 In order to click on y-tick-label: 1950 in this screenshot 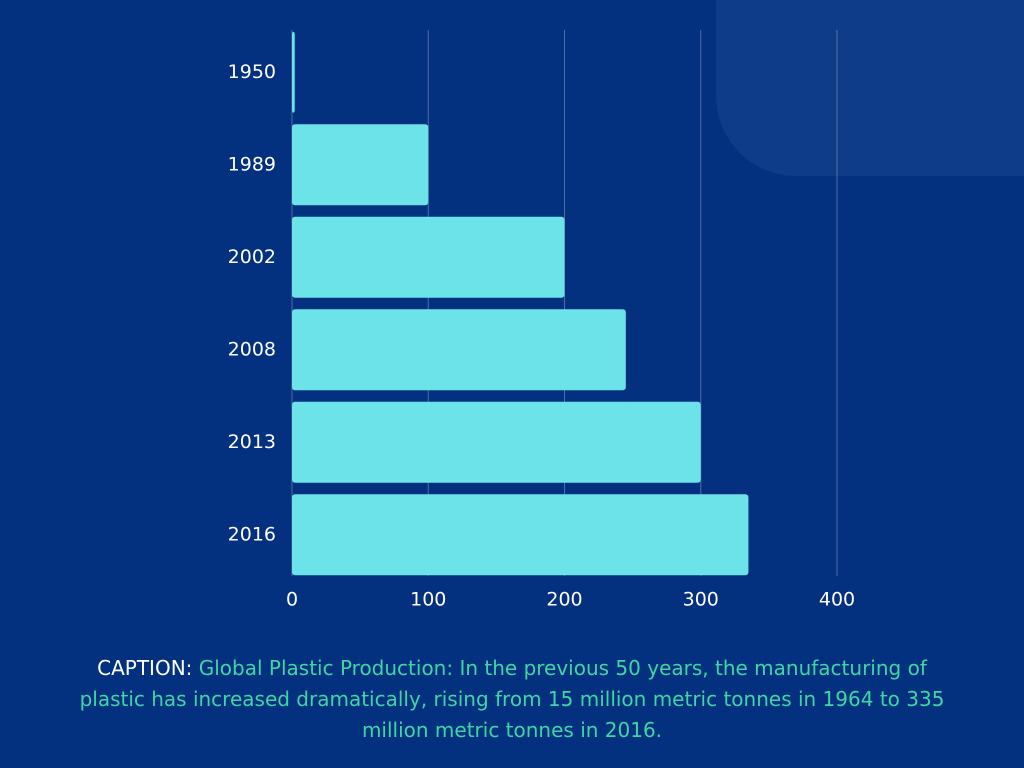, I will do `click(252, 72)`.